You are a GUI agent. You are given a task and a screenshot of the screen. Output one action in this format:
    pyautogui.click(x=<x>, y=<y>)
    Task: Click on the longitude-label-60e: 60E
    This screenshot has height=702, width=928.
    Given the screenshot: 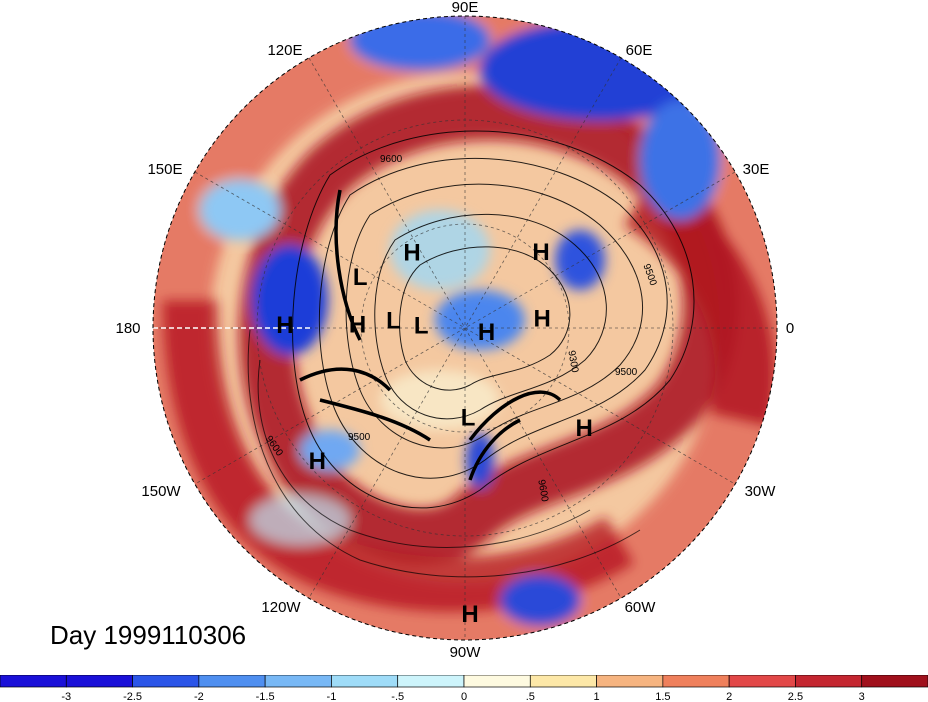 What is the action you would take?
    pyautogui.click(x=639, y=50)
    